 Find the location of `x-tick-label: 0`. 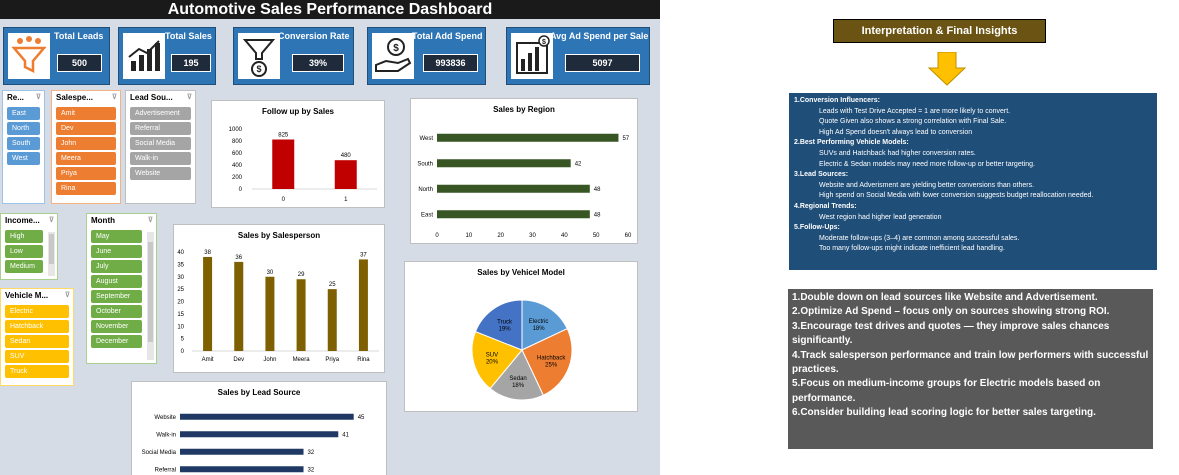

x-tick-label: 0 is located at coordinates (437, 236).